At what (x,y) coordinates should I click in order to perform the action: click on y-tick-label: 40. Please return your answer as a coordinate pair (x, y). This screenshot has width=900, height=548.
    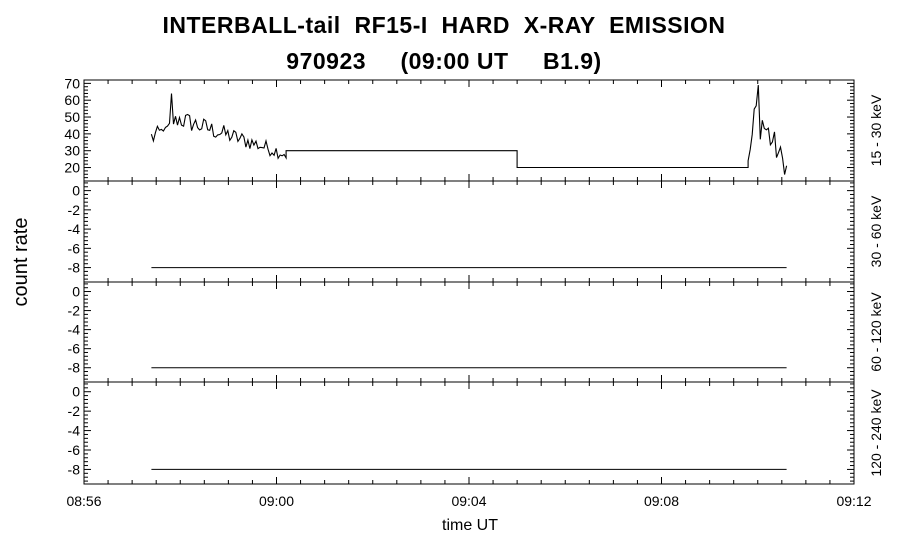
    Looking at the image, I should click on (72, 134).